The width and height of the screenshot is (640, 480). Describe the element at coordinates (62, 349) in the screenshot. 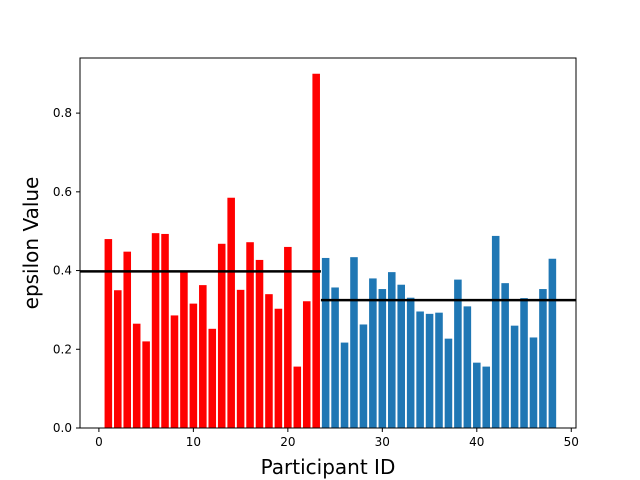

I see `y-tick-label: 0.2` at that location.